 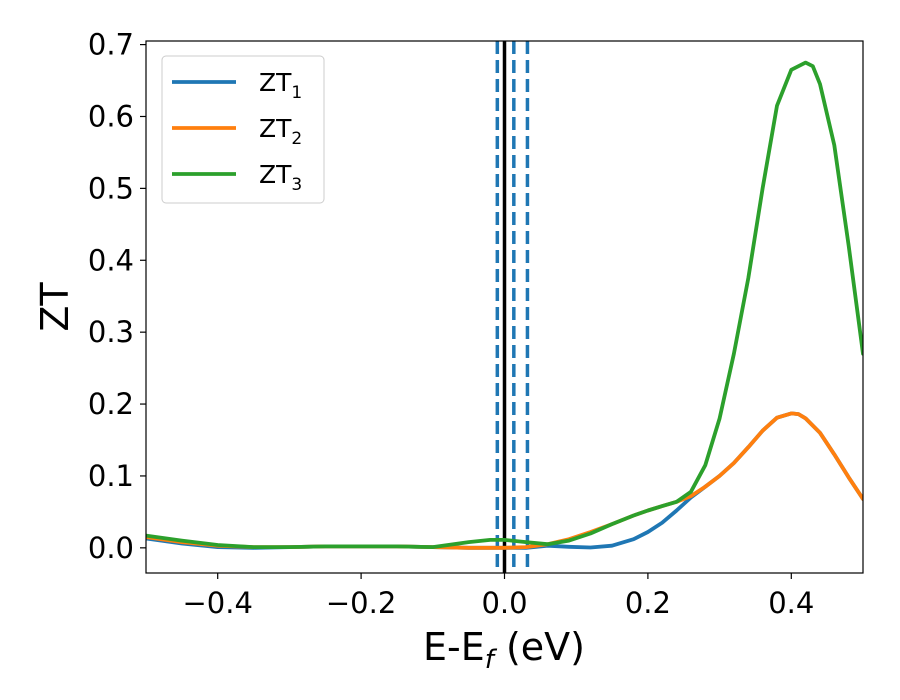 What do you see at coordinates (111, 116) in the screenshot?
I see `y-tick-label: 0.6` at bounding box center [111, 116].